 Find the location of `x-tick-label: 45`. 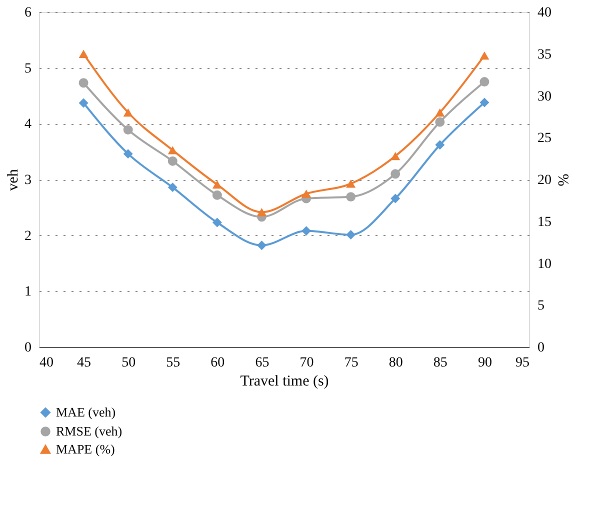

x-tick-label: 45 is located at coordinates (84, 363).